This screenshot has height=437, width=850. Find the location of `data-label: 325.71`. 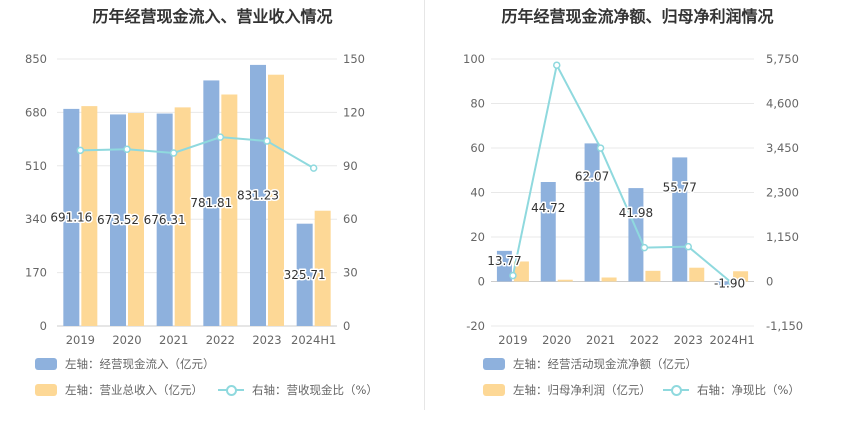

data-label: 325.71 is located at coordinates (305, 275).